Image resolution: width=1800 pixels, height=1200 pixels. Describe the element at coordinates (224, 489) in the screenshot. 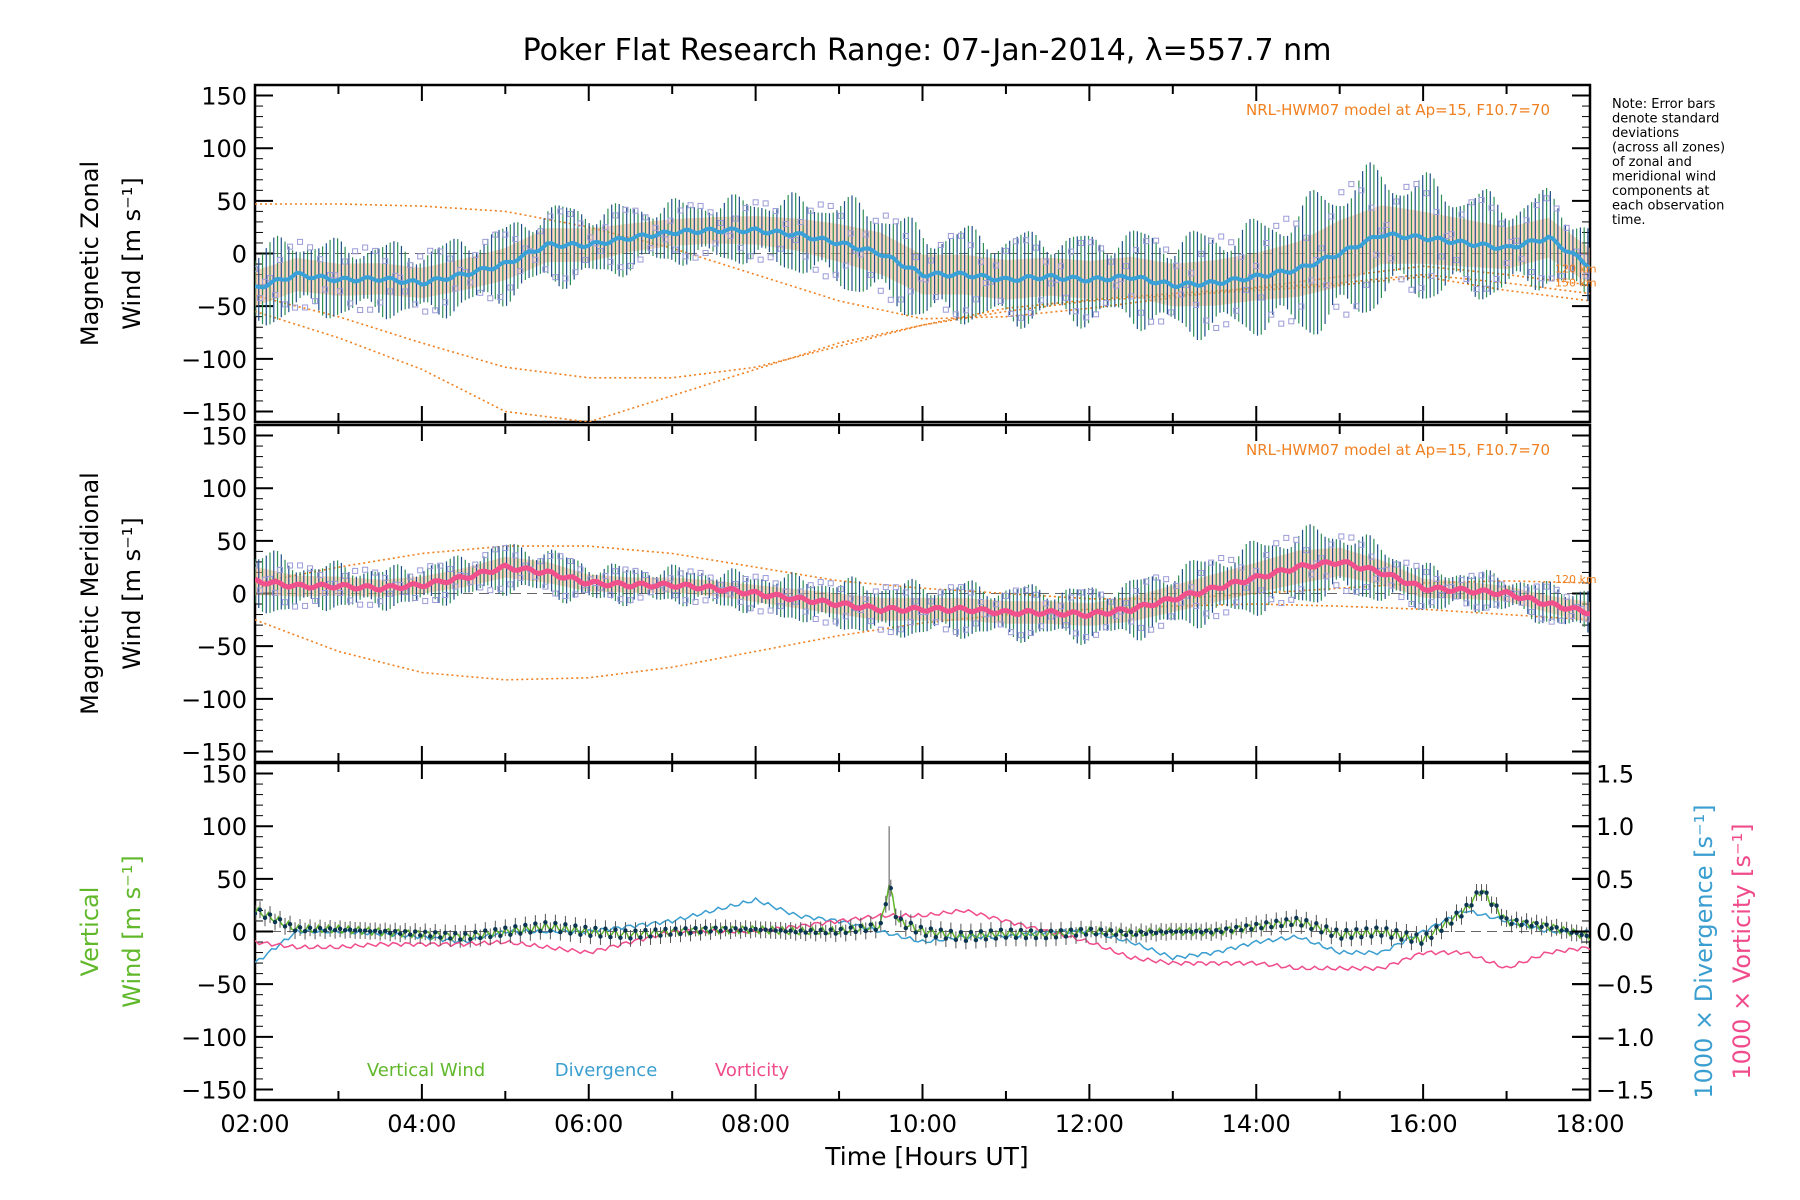

I see `y-tick-label: 100` at that location.